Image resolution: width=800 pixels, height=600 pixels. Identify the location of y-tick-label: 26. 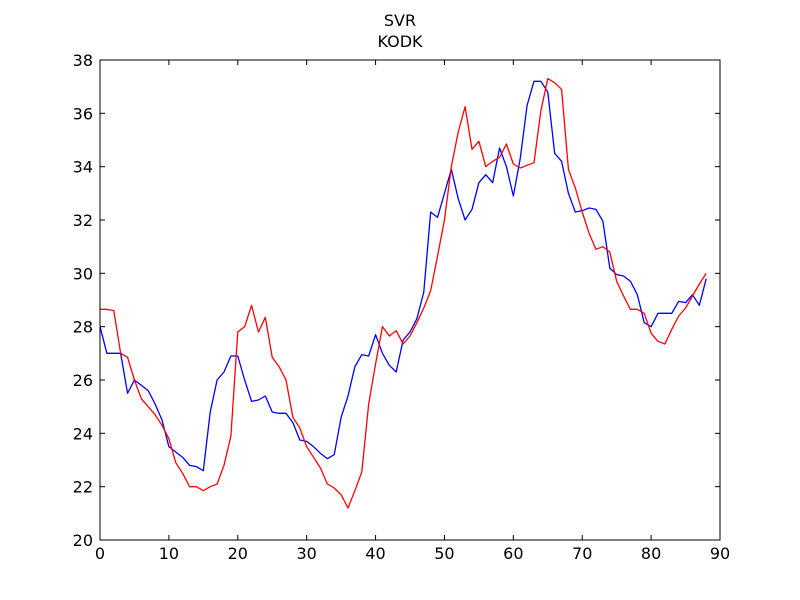
(83, 380).